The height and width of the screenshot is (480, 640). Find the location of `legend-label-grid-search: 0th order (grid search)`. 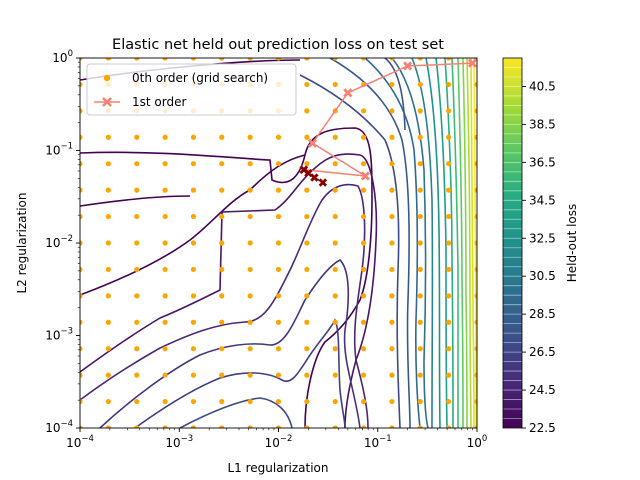

legend-label-grid-search: 0th order (grid search) is located at coordinates (200, 78).